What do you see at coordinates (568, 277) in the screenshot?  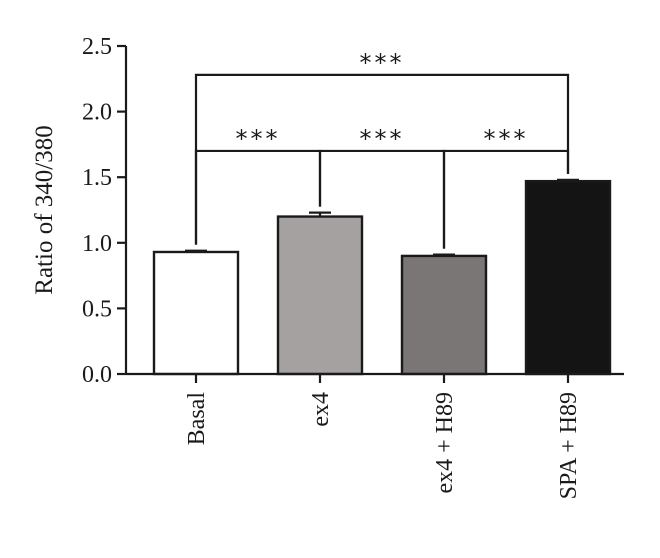 I see `bar-spa-h89` at bounding box center [568, 277].